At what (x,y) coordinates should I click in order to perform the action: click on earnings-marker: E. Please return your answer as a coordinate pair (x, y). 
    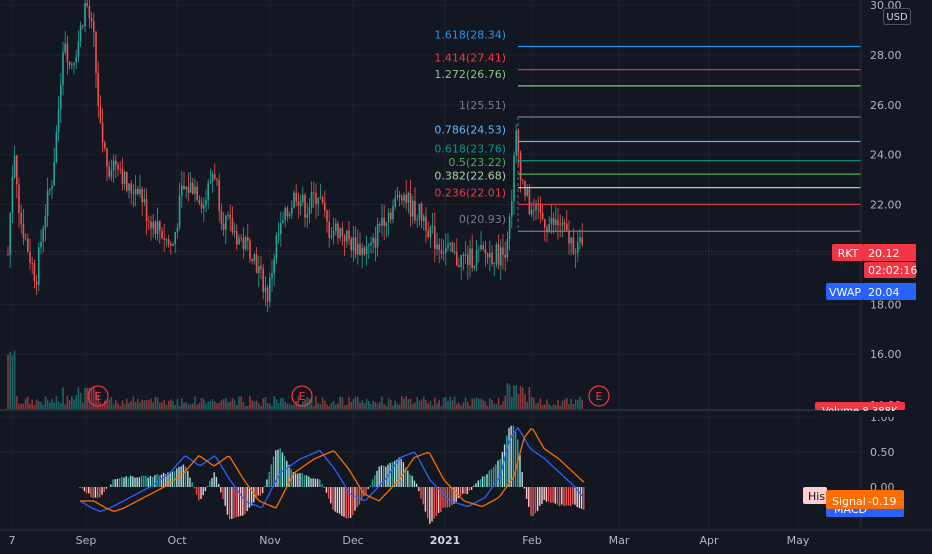
    Looking at the image, I should click on (599, 396).